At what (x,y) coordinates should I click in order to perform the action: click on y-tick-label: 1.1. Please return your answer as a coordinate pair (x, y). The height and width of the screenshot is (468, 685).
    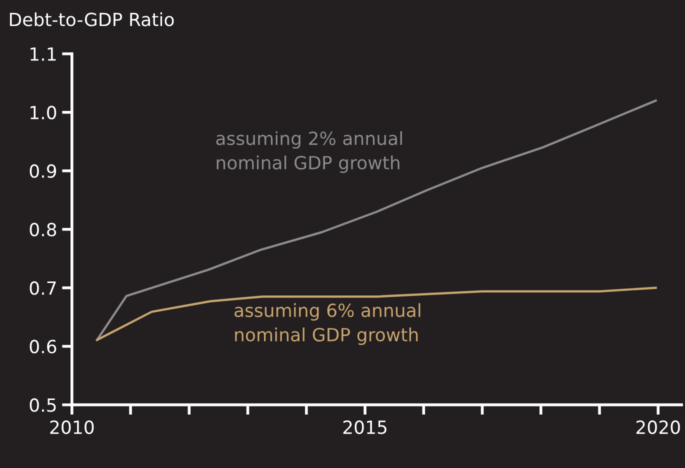
    Looking at the image, I should click on (43, 54).